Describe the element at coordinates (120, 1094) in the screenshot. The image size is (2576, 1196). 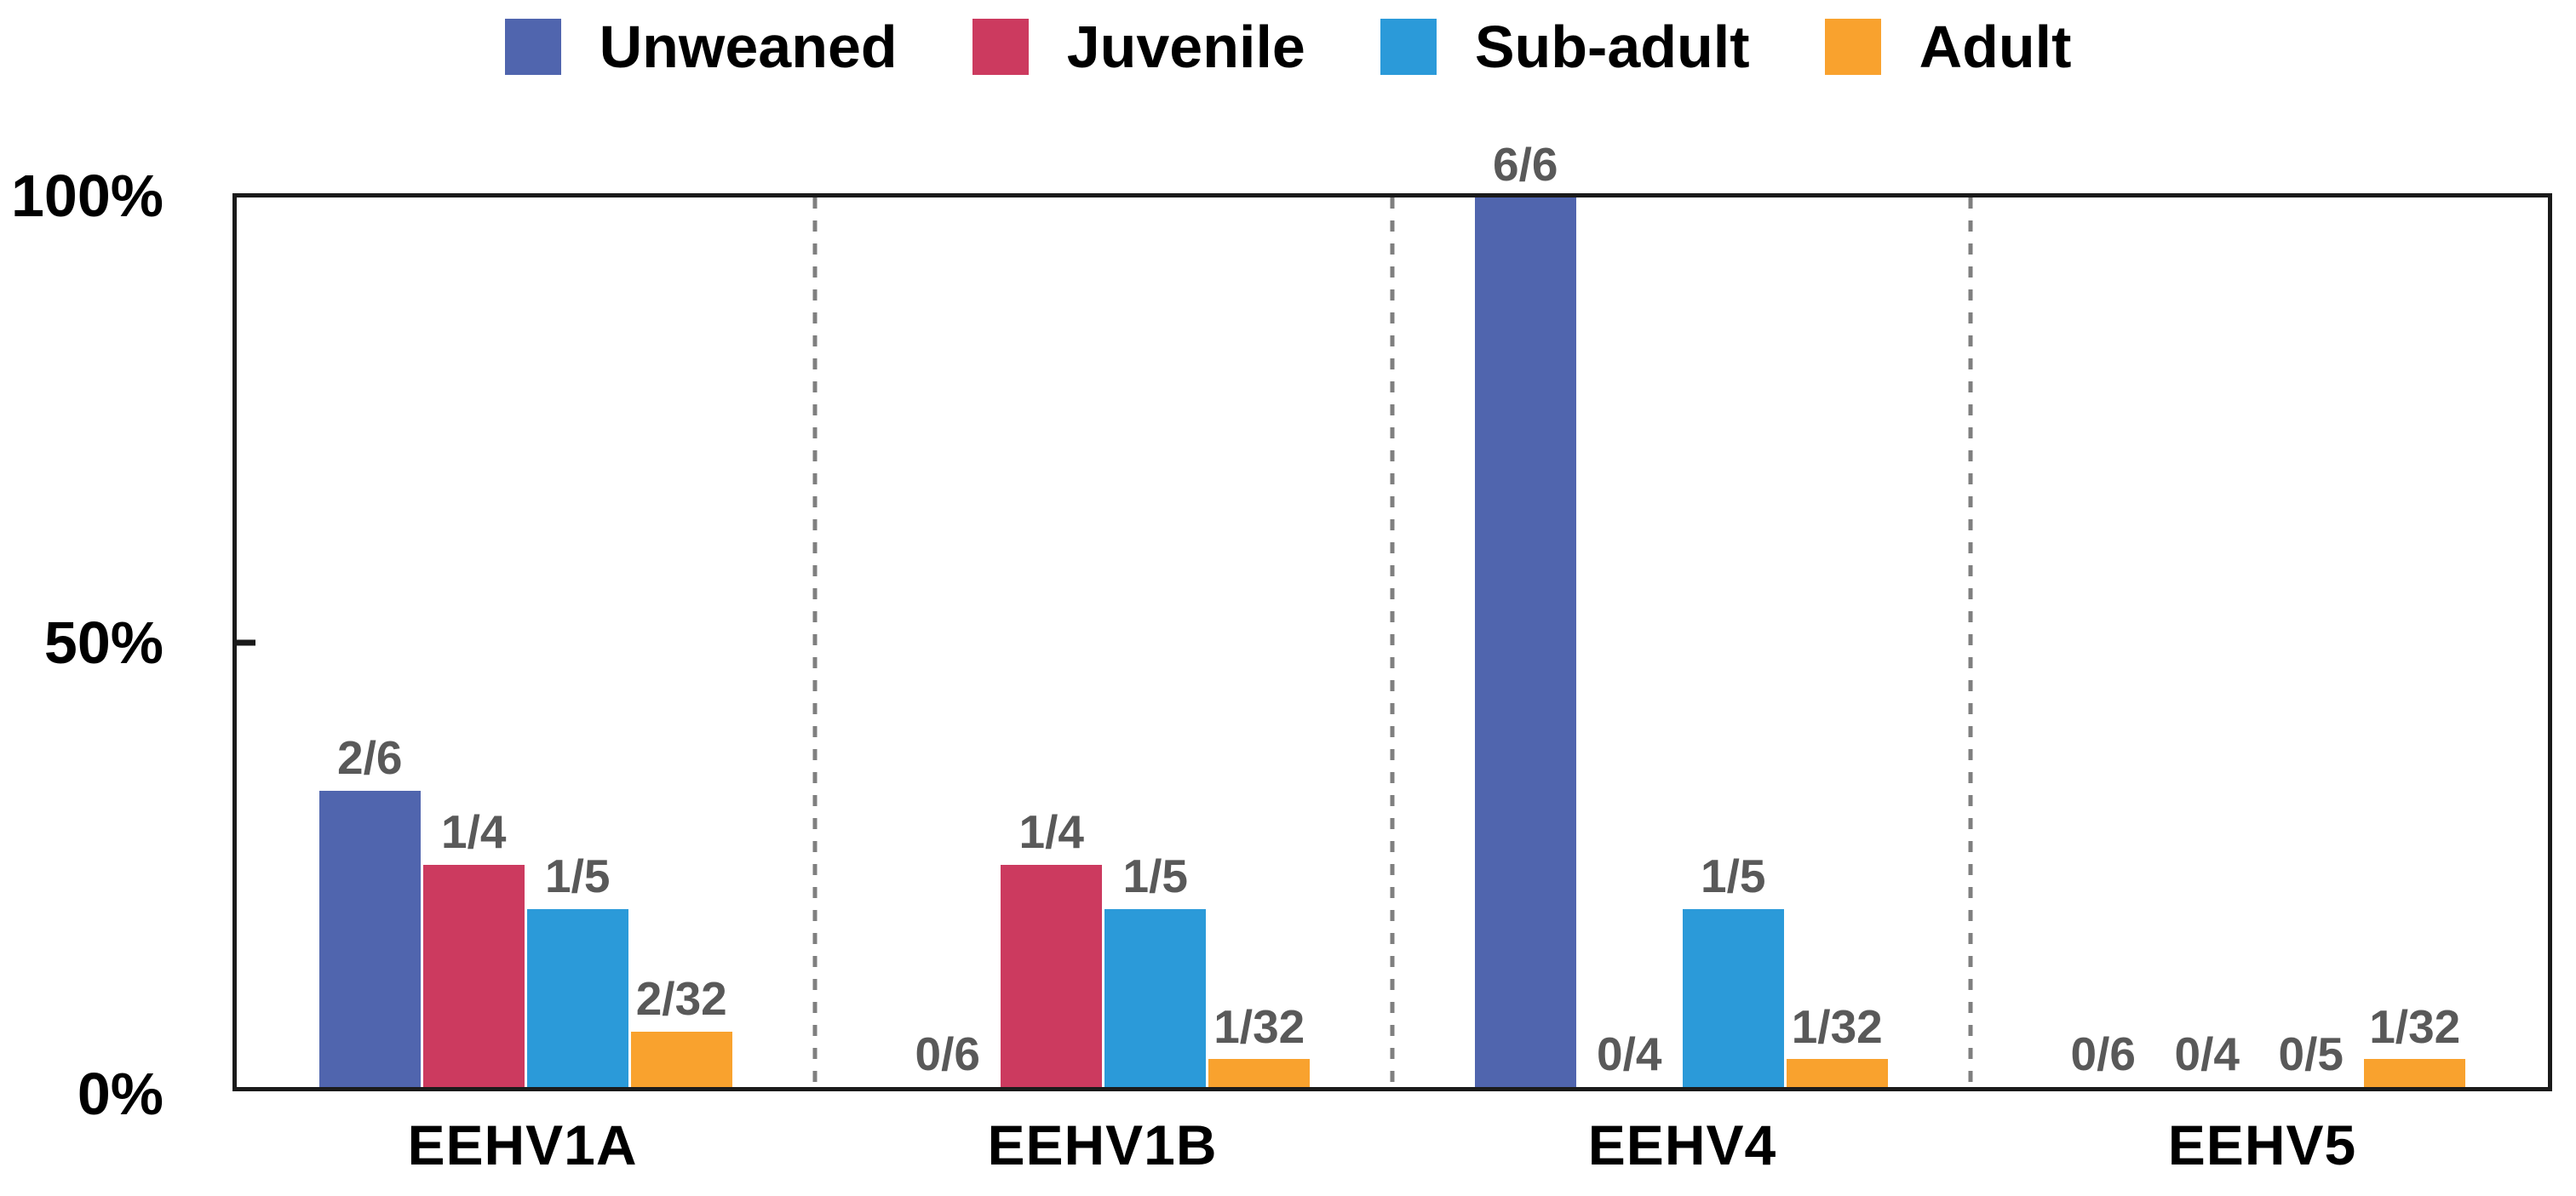
I see `y-axis-label-0: 0%` at that location.